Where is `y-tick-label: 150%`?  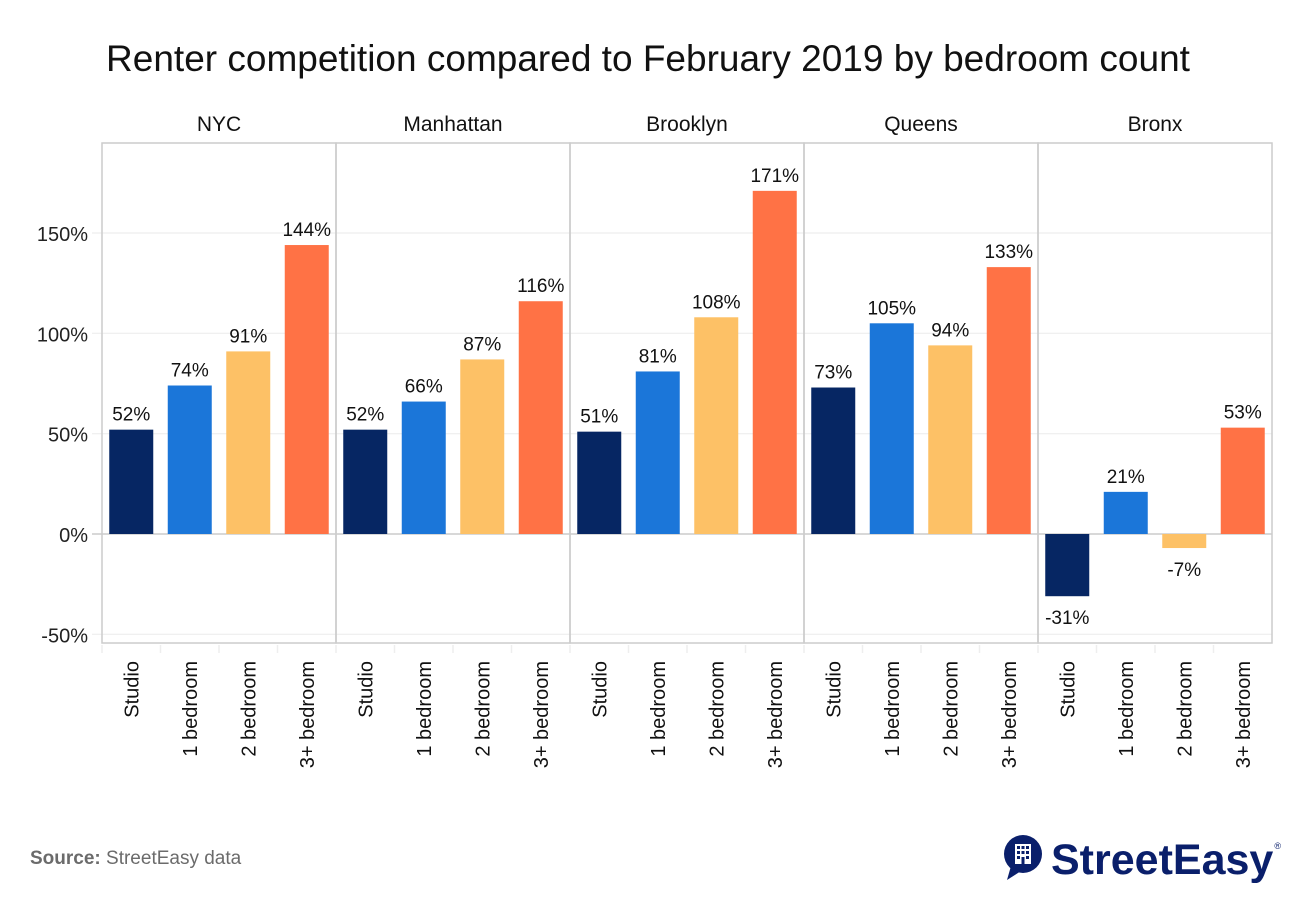
y-tick-label: 150% is located at coordinates (62, 235).